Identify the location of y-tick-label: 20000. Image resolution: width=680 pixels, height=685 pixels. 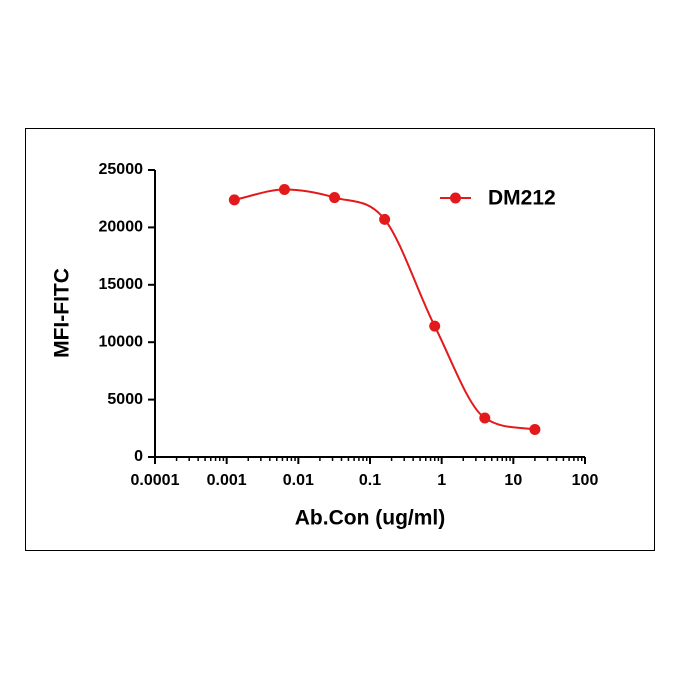
(121, 227).